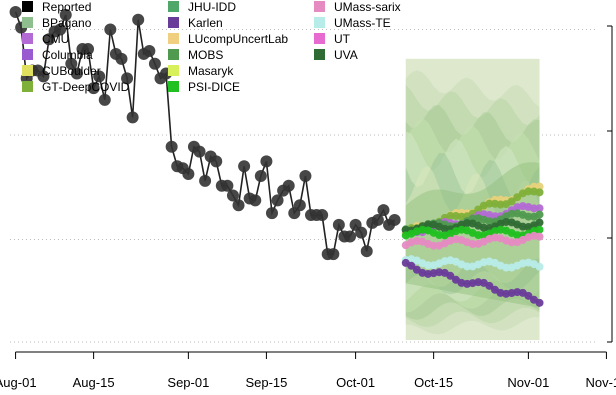  What do you see at coordinates (472, 226) in the screenshot?
I see `forecast-series-UVA` at bounding box center [472, 226].